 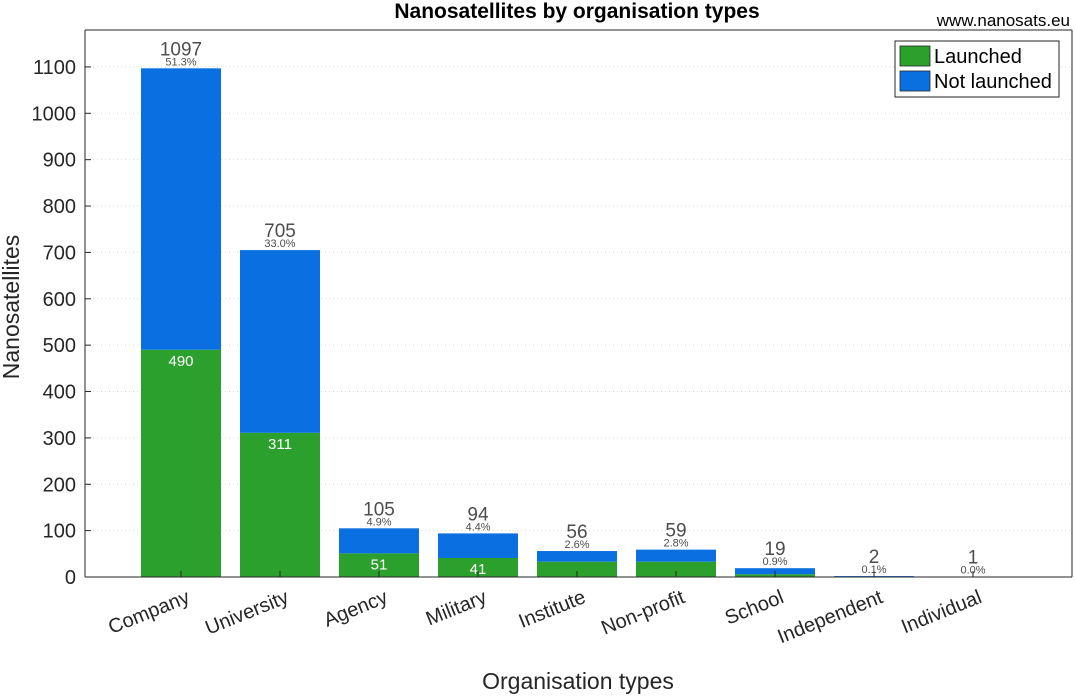 I want to click on y-tick-label: 600, so click(x=59, y=300).